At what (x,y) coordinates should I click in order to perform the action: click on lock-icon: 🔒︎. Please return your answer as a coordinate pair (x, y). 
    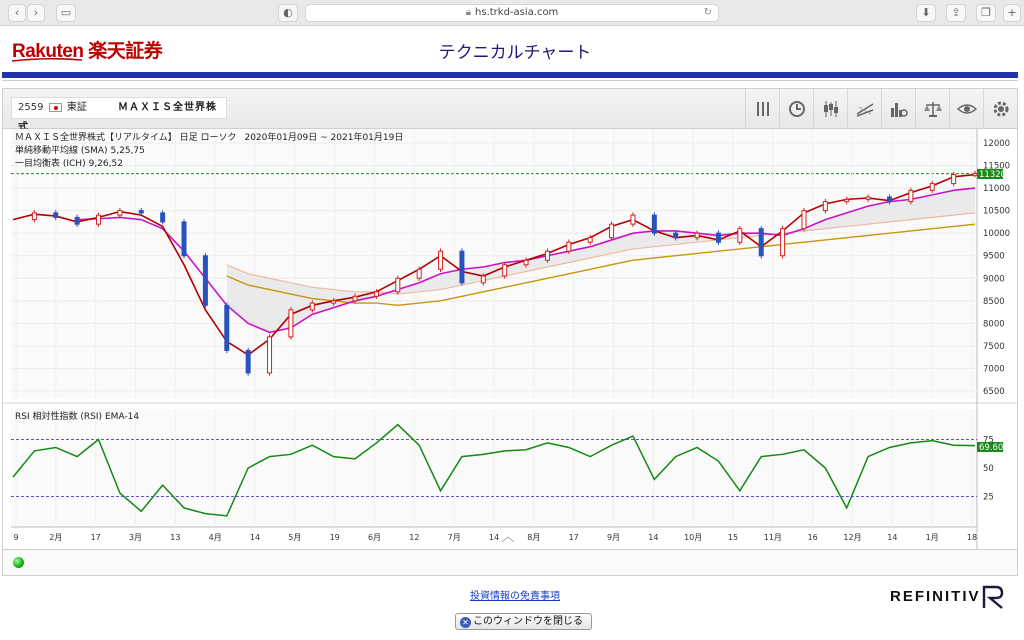
    Looking at the image, I should click on (468, 12).